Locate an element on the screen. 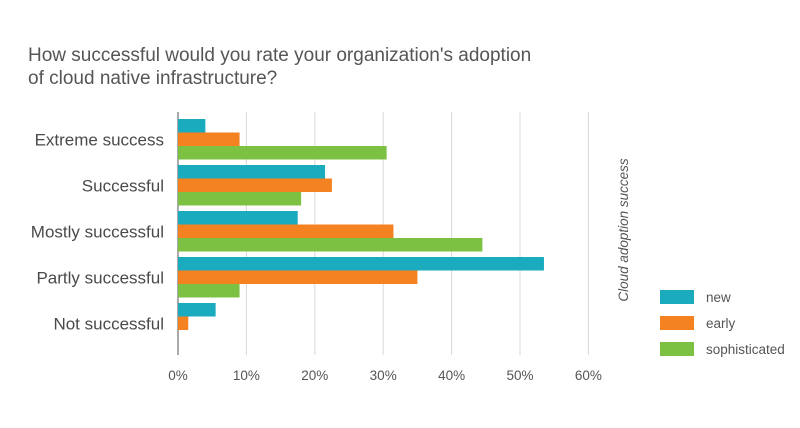 The height and width of the screenshot is (428, 800). bar-sophisticated-extreme-success is located at coordinates (282, 153).